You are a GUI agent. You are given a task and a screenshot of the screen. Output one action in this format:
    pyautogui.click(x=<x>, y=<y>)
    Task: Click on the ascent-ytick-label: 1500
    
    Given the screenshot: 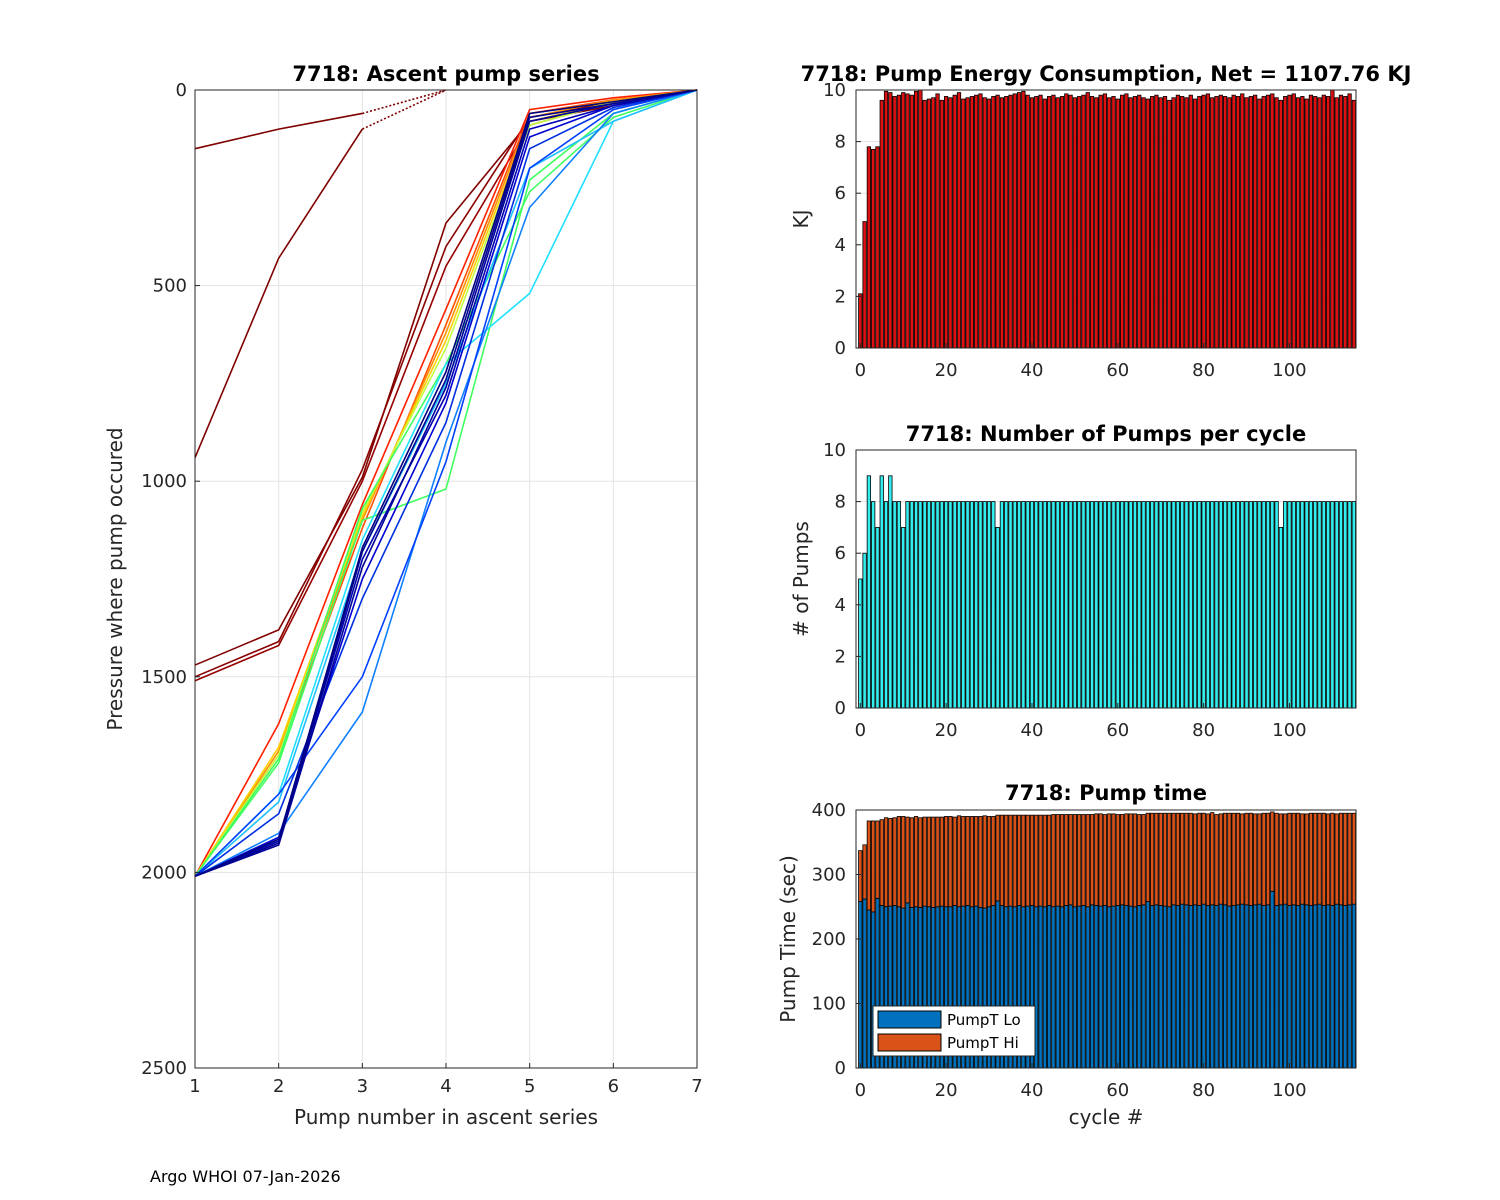 What is the action you would take?
    pyautogui.click(x=164, y=677)
    